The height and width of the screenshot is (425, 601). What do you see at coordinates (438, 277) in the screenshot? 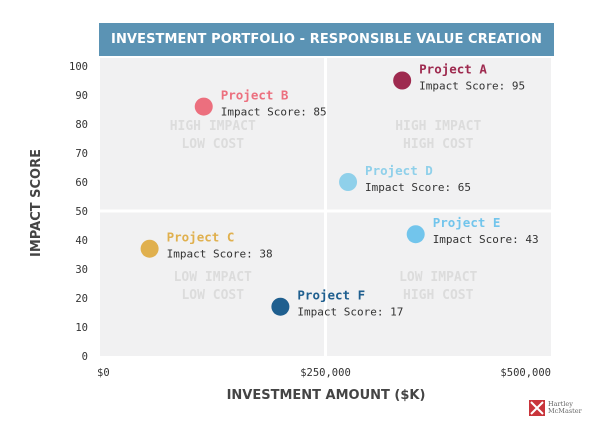
I see `quadrant-label-bottom-right-line1: LOW IMPACT` at bounding box center [438, 277].